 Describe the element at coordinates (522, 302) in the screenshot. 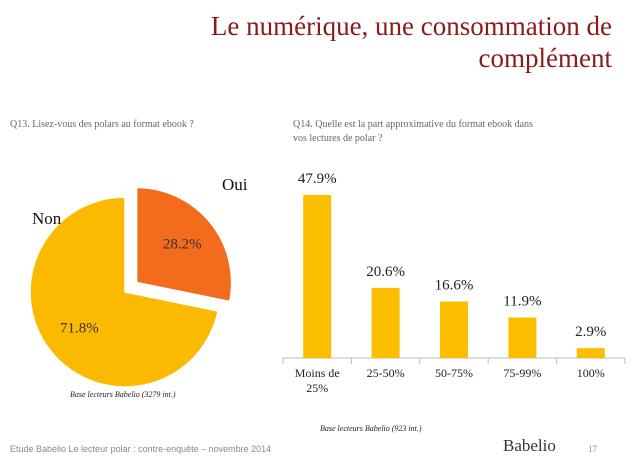

I see `value-label: 11.9%` at that location.